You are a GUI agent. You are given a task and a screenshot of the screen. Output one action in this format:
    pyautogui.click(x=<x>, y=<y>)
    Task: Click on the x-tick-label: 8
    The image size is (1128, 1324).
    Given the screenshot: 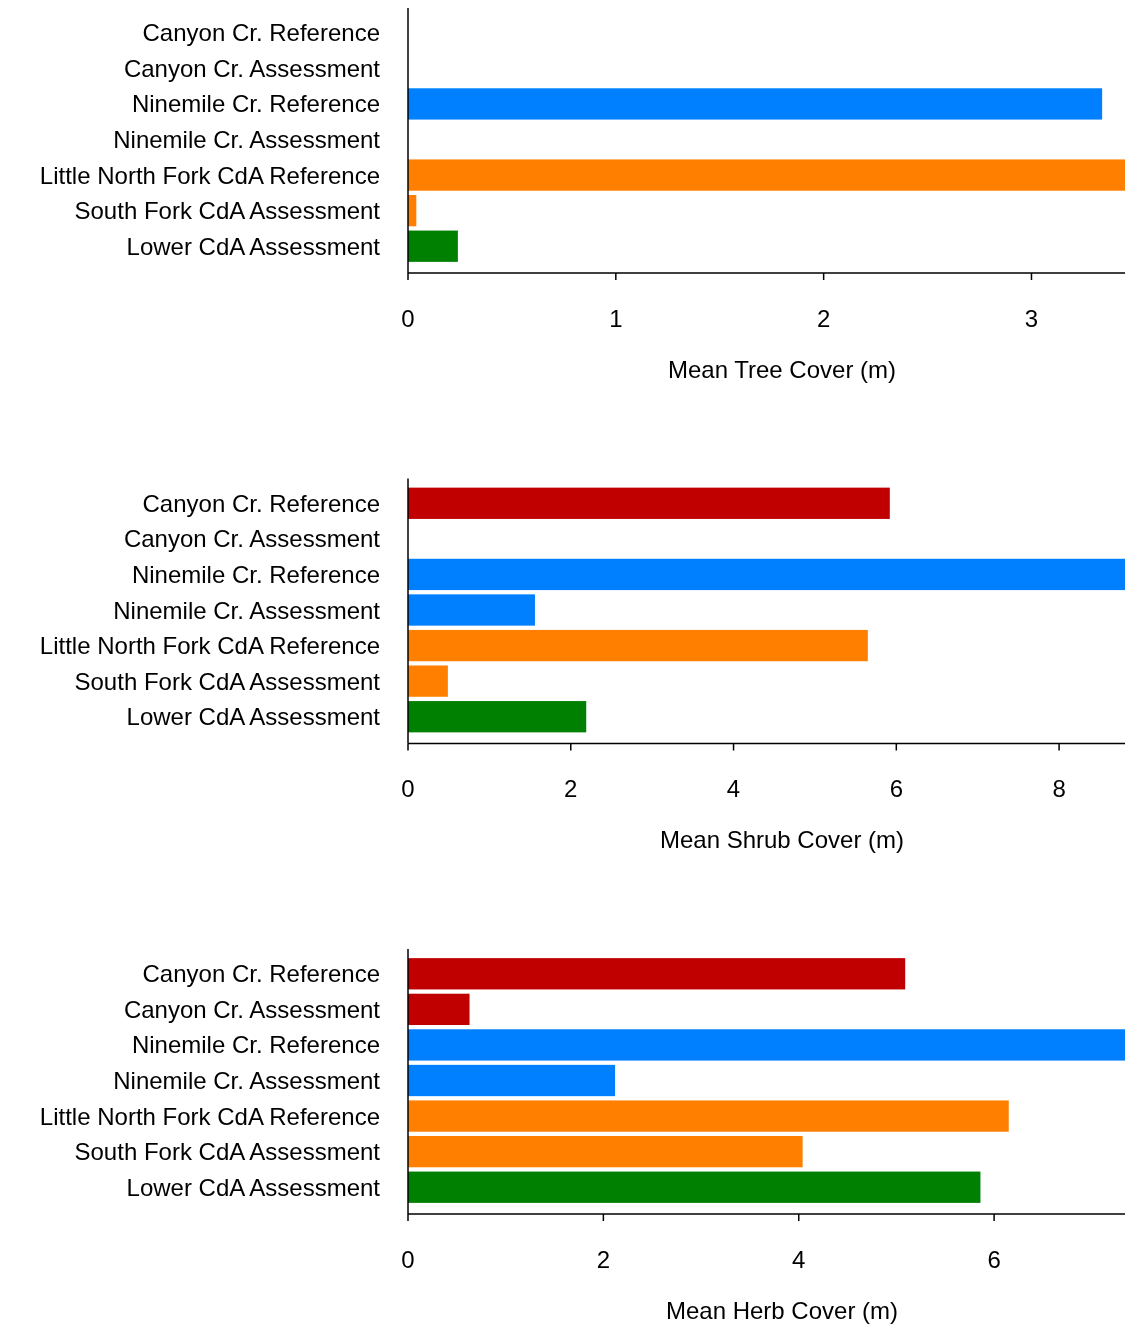 What is the action you would take?
    pyautogui.click(x=1059, y=788)
    